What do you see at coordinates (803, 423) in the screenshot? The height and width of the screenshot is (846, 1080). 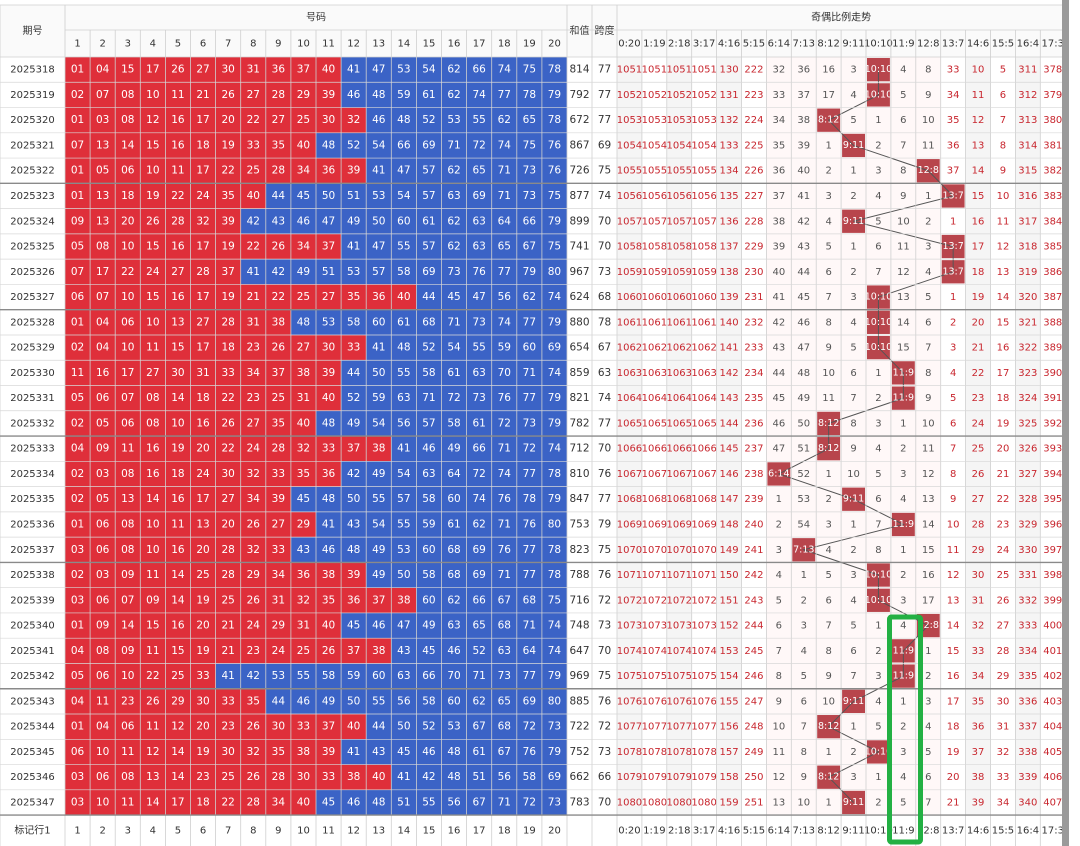 I see `trend-count: 50` at bounding box center [803, 423].